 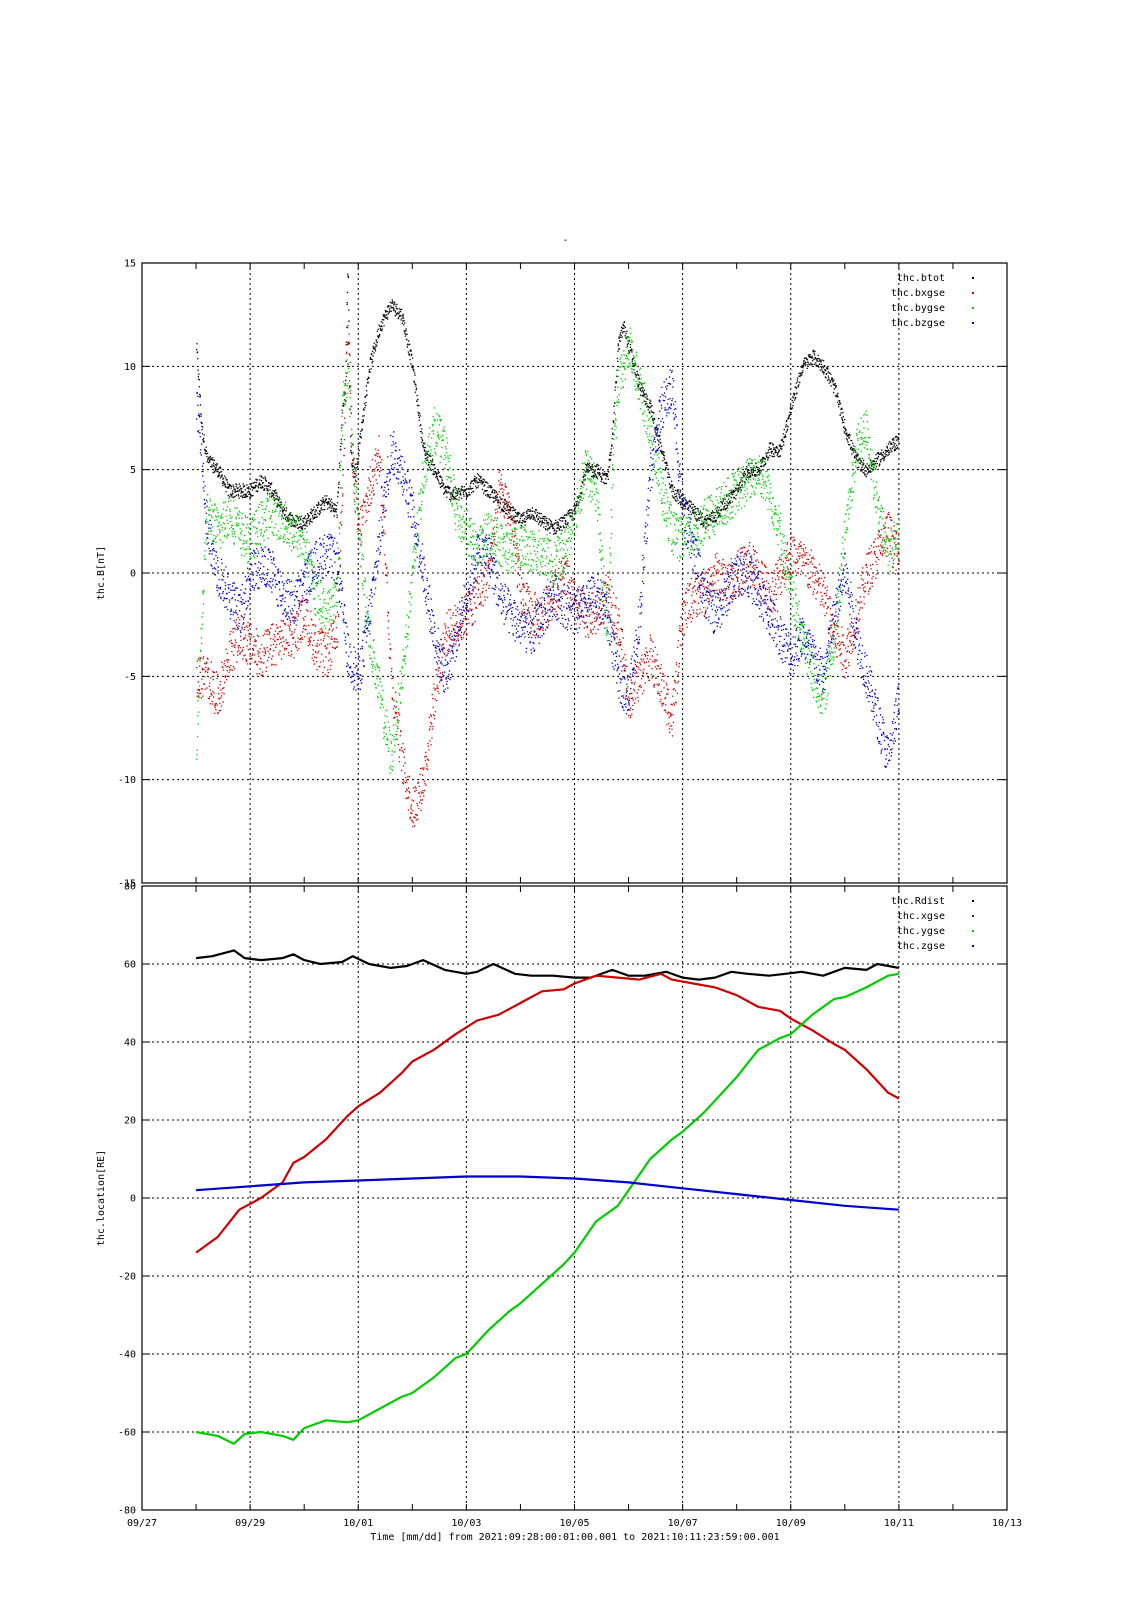 What do you see at coordinates (101, 573) in the screenshot?
I see `field-ylabel: thc.B[nT]` at bounding box center [101, 573].